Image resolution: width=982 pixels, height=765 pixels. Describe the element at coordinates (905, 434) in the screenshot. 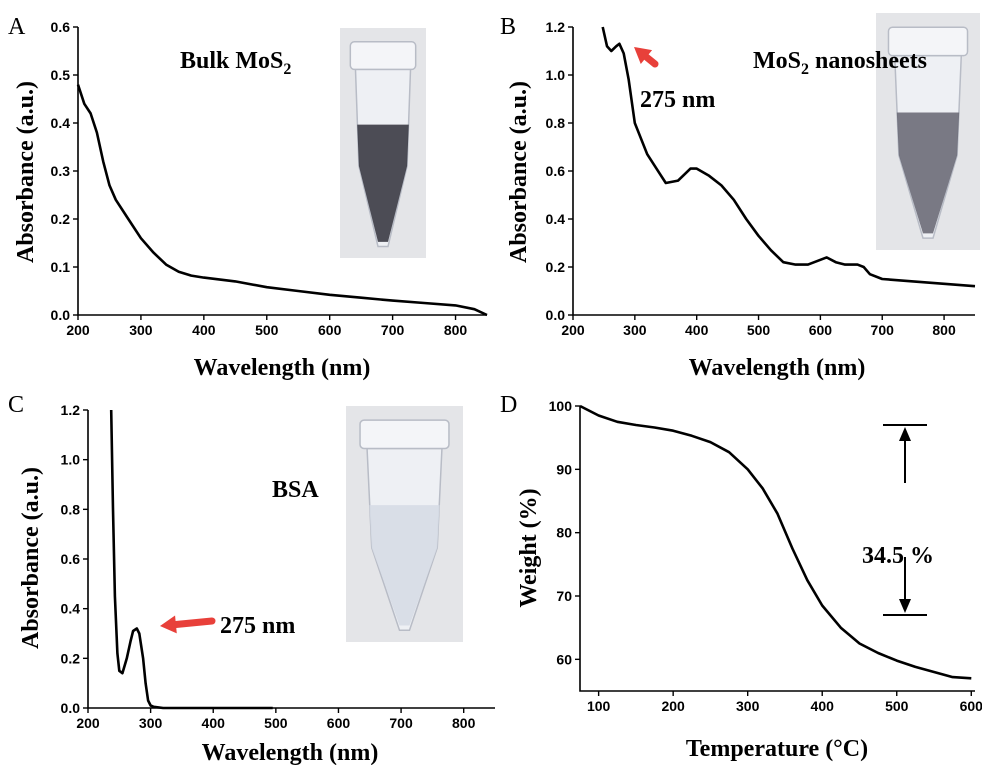

I see `up-arrow-head` at that location.